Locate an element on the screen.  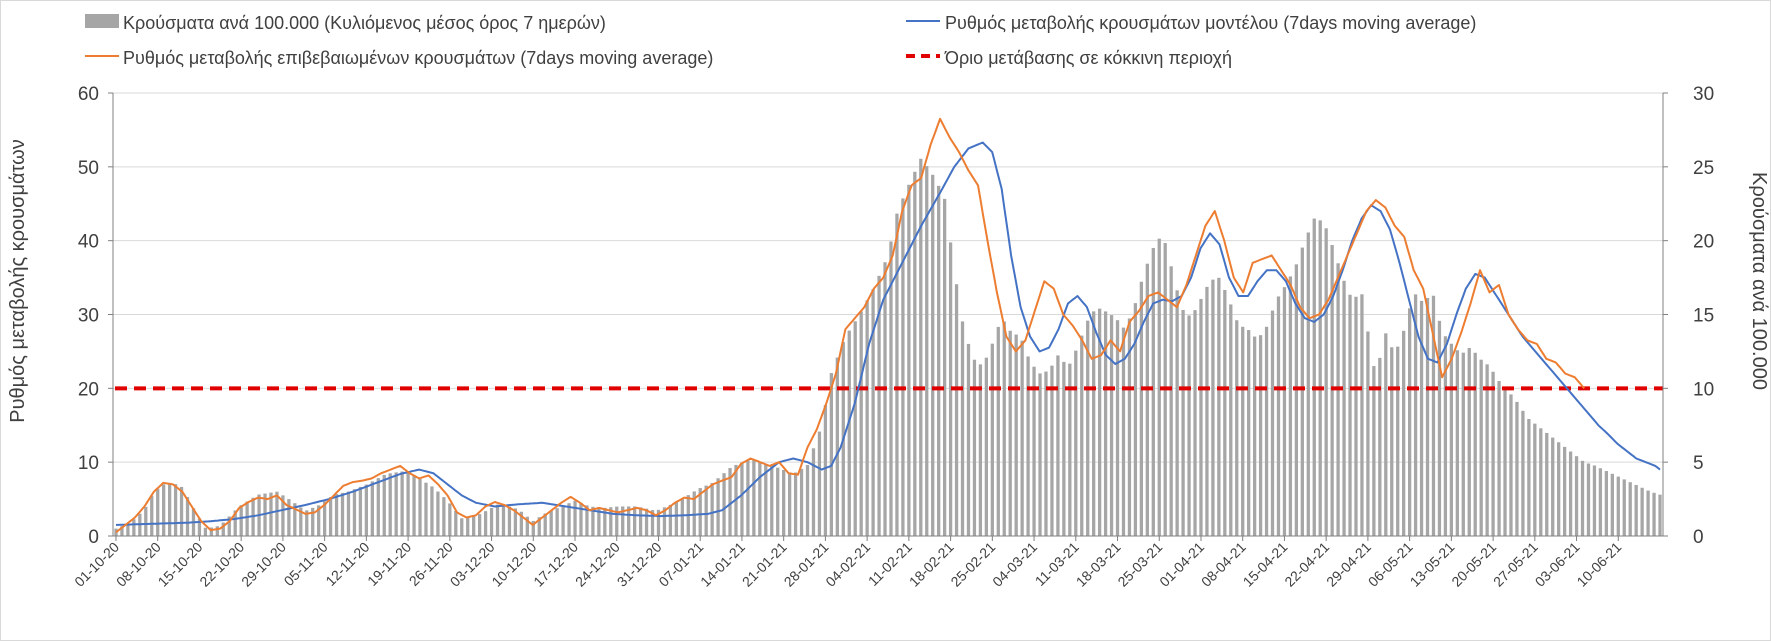
legend-threshold-label: Όριο μετάβασης σε κόκκινη περιοχή is located at coordinates (1088, 58).